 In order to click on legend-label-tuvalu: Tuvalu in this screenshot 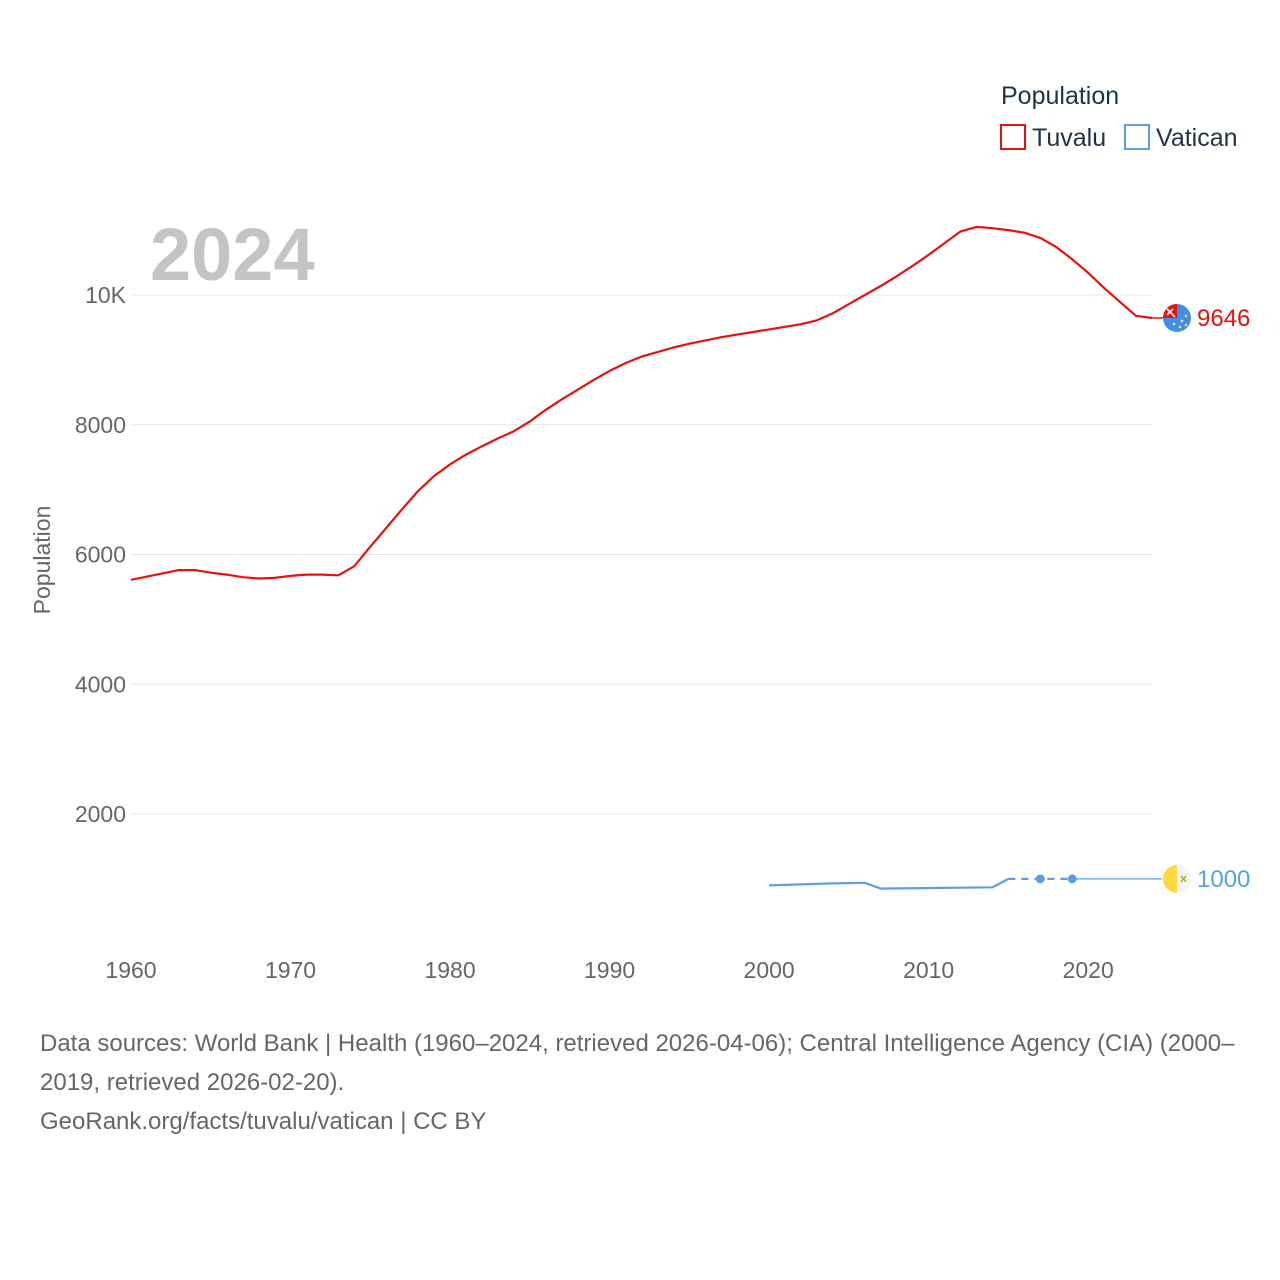, I will do `click(1069, 138)`.